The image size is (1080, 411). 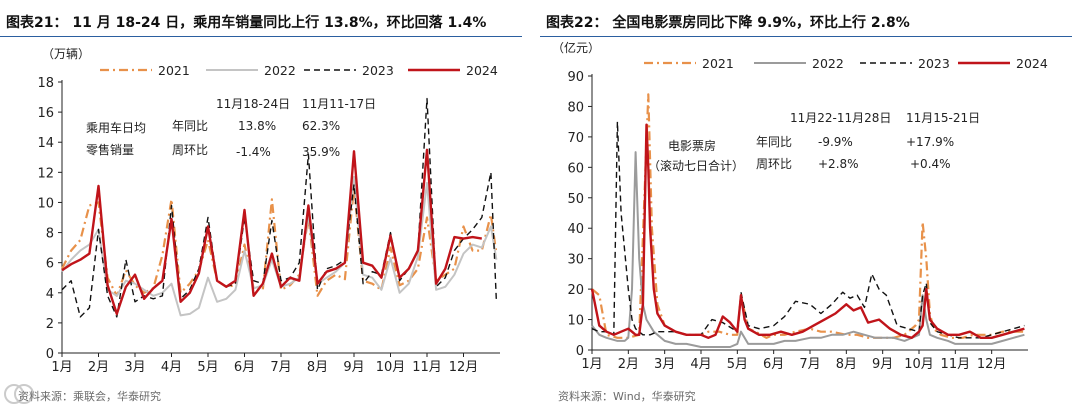 I want to click on unit-label: （万辆）, so click(x=66, y=54).